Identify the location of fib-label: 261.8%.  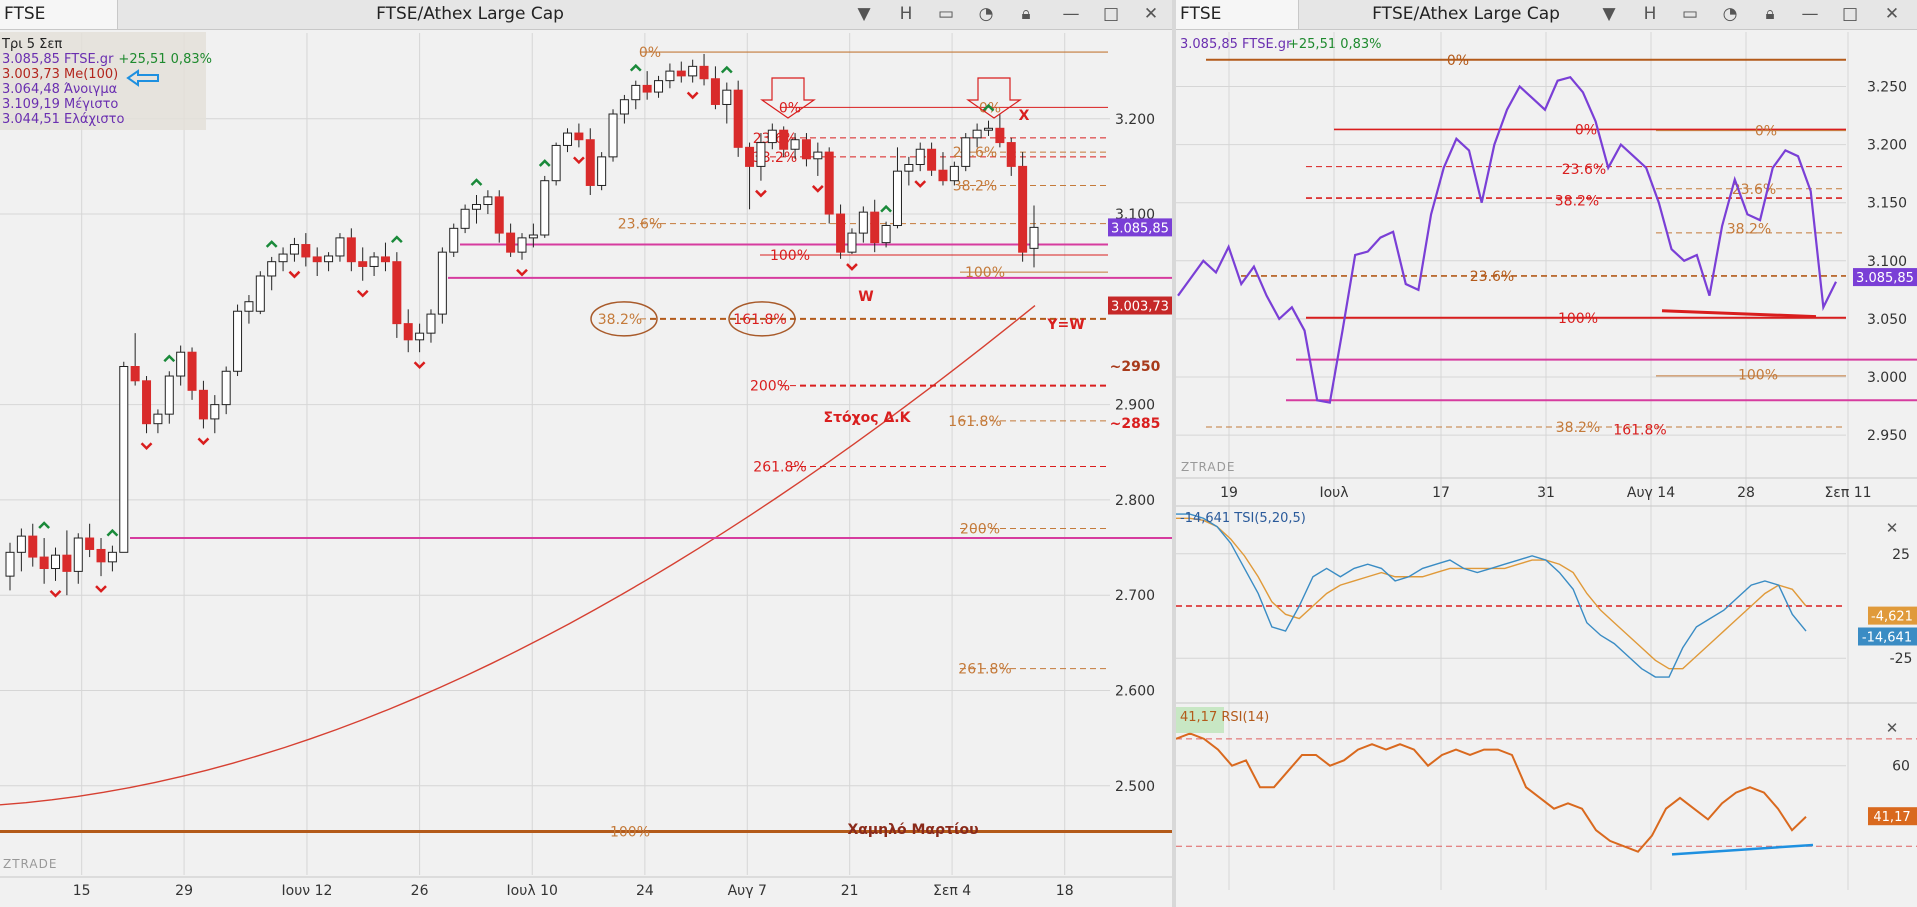
(779, 468).